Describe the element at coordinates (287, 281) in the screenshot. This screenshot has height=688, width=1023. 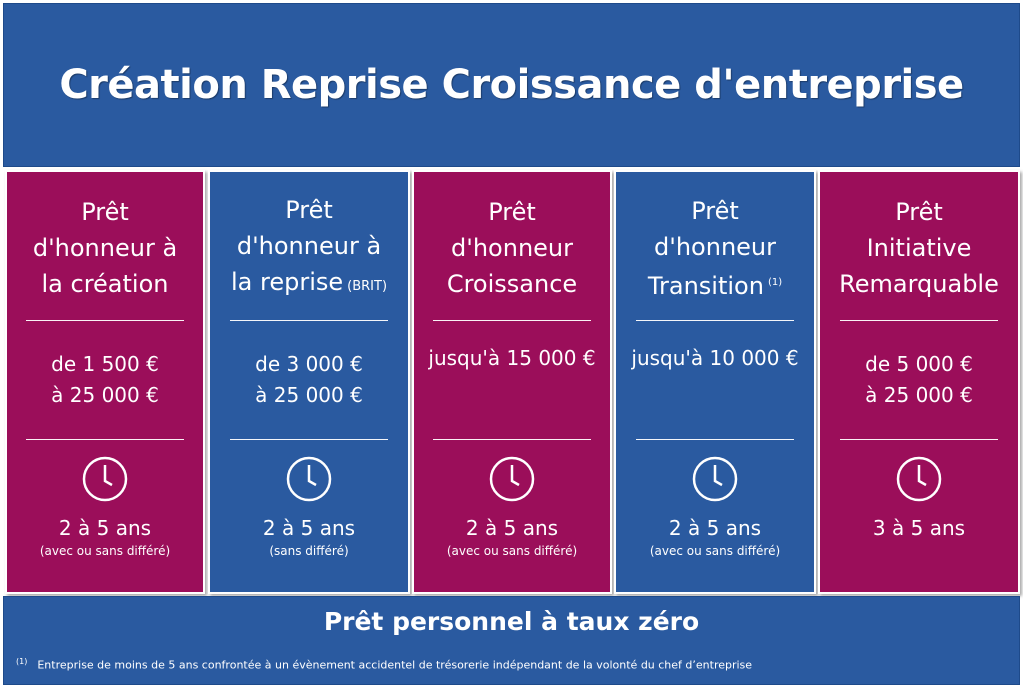
I see `card-title-text: la reprise` at that location.